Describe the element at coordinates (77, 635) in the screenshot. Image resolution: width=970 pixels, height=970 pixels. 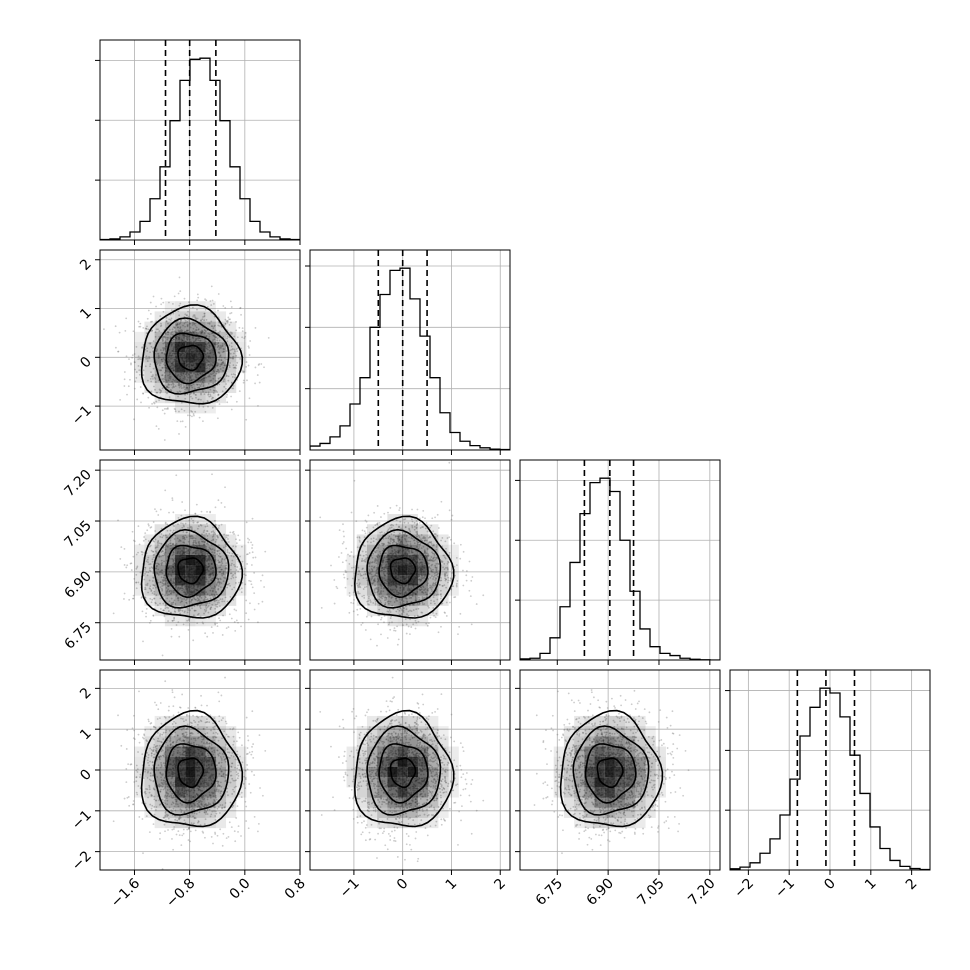
I see `y-tick-label: 6.75` at that location.